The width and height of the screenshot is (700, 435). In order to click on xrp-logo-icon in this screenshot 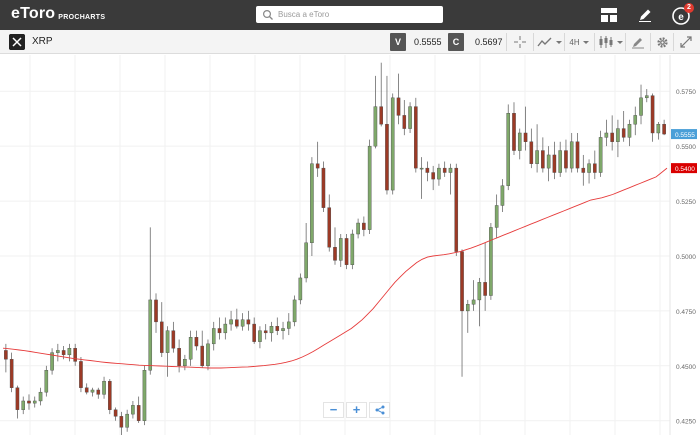, I will do `click(17, 42)`.